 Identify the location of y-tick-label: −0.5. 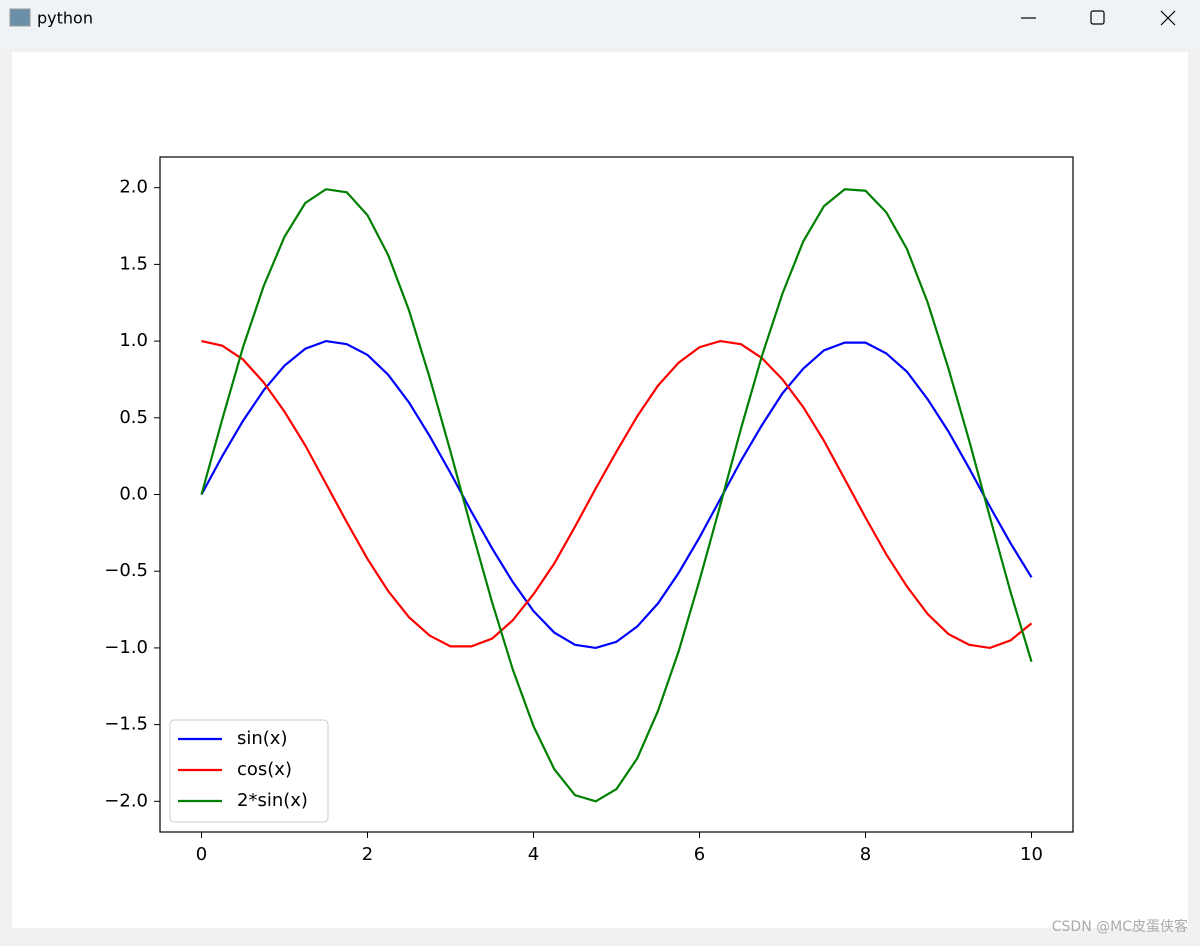
(126, 570).